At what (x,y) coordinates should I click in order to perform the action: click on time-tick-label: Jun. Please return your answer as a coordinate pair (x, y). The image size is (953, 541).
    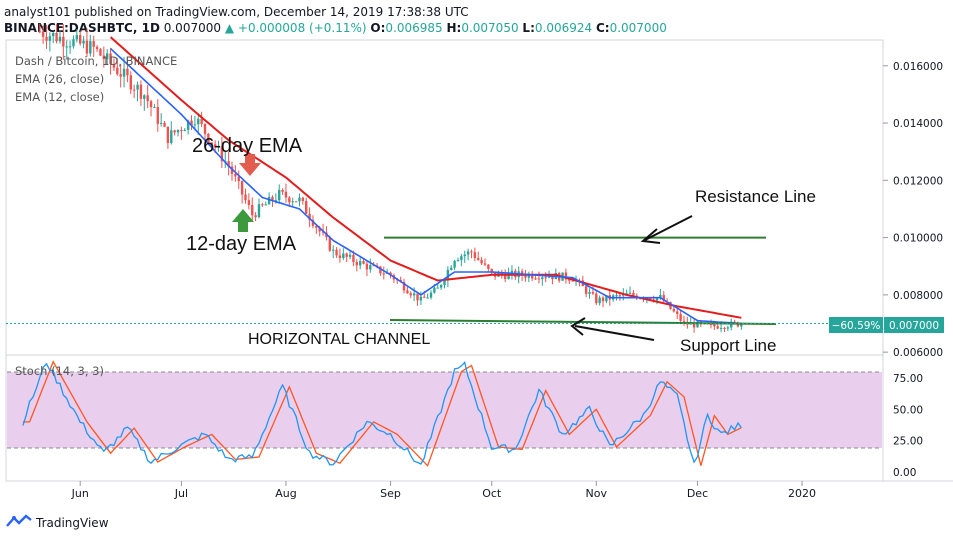
    Looking at the image, I should click on (80, 493).